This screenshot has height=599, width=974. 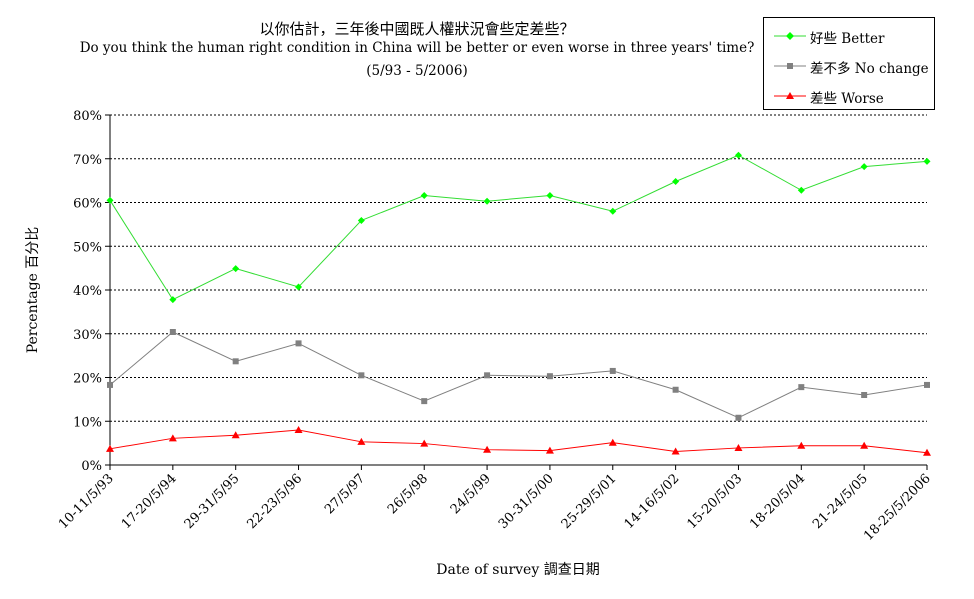 I want to click on x-tick-label: 25-29/5/01, so click(x=589, y=501).